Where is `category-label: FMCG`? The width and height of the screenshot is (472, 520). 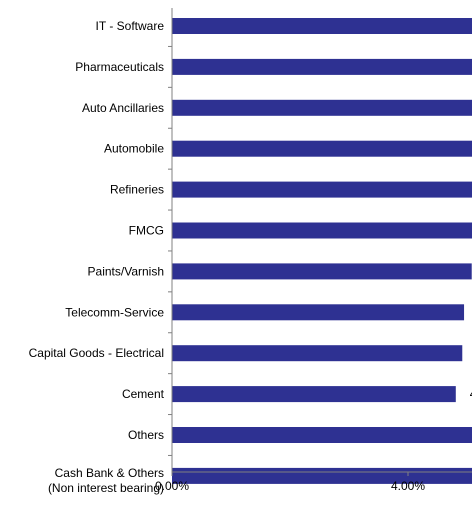
category-label: FMCG is located at coordinates (146, 231).